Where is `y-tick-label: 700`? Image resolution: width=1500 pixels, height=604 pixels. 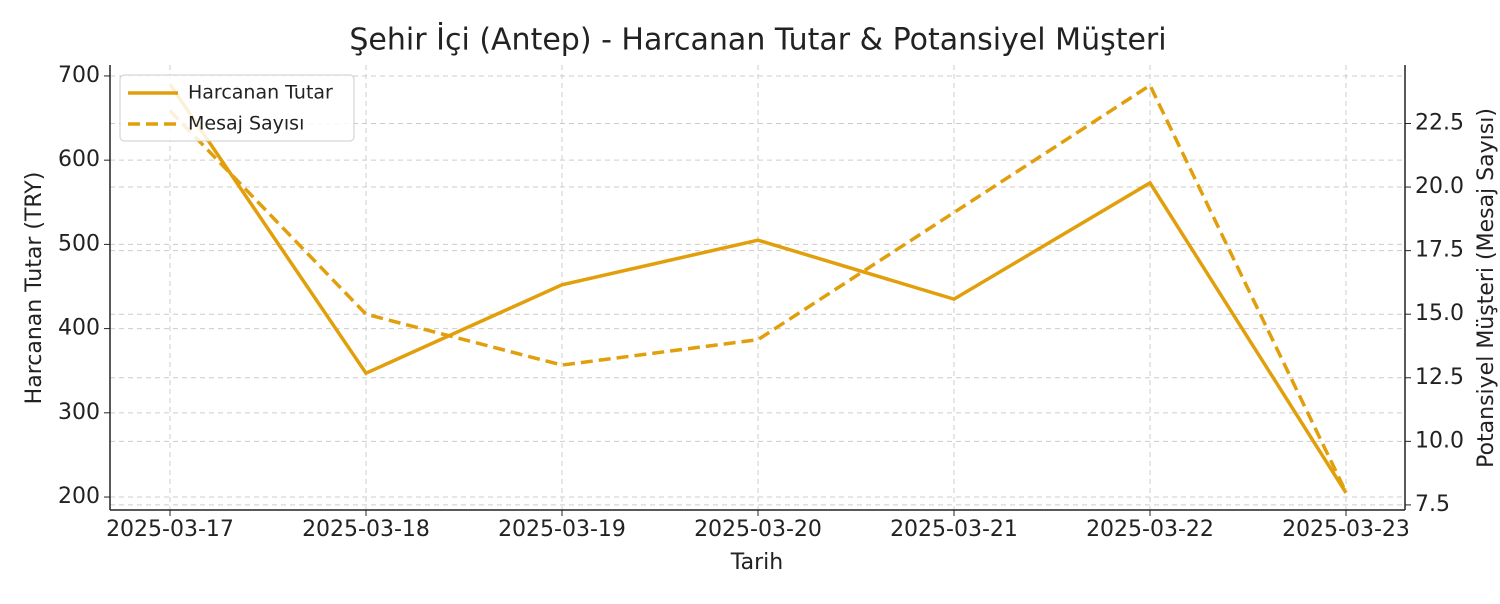 y-tick-label: 700 is located at coordinates (79, 75).